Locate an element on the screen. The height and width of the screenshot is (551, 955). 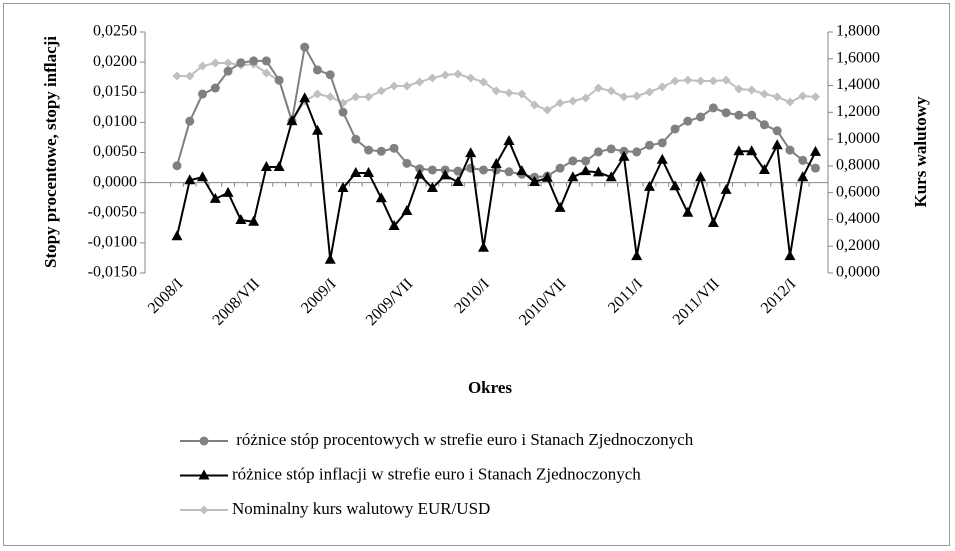
y2-tick-label: 1,0000 is located at coordinates (858, 138).